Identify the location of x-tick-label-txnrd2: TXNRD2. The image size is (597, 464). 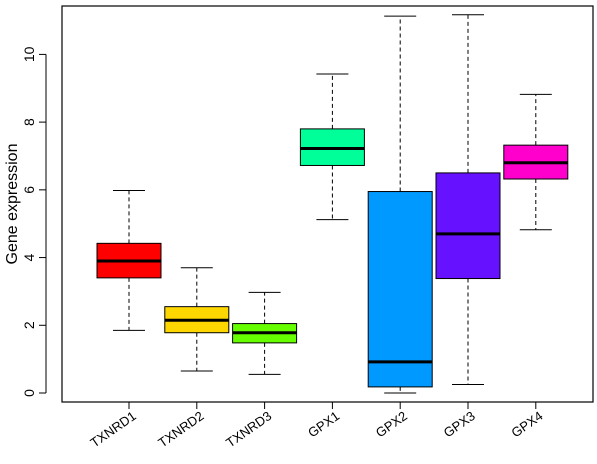
(180, 429).